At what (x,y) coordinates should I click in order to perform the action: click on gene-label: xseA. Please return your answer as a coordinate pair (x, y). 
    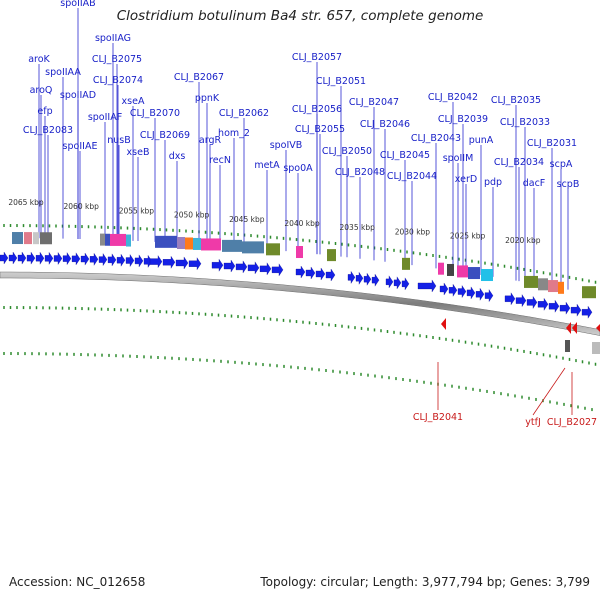
    Looking at the image, I should click on (133, 101).